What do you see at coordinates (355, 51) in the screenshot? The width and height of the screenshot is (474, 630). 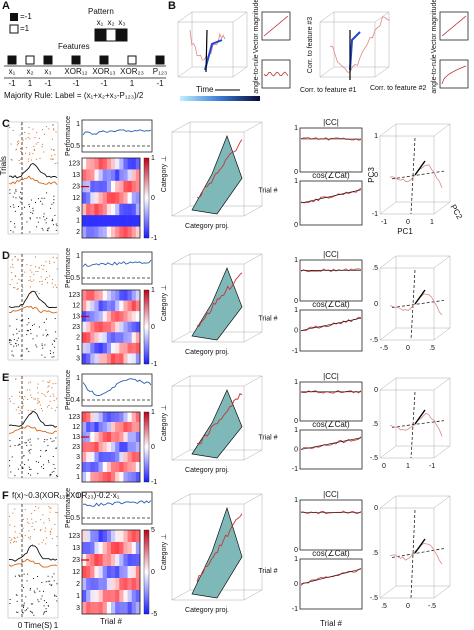 I see `vector` at bounding box center [355, 51].